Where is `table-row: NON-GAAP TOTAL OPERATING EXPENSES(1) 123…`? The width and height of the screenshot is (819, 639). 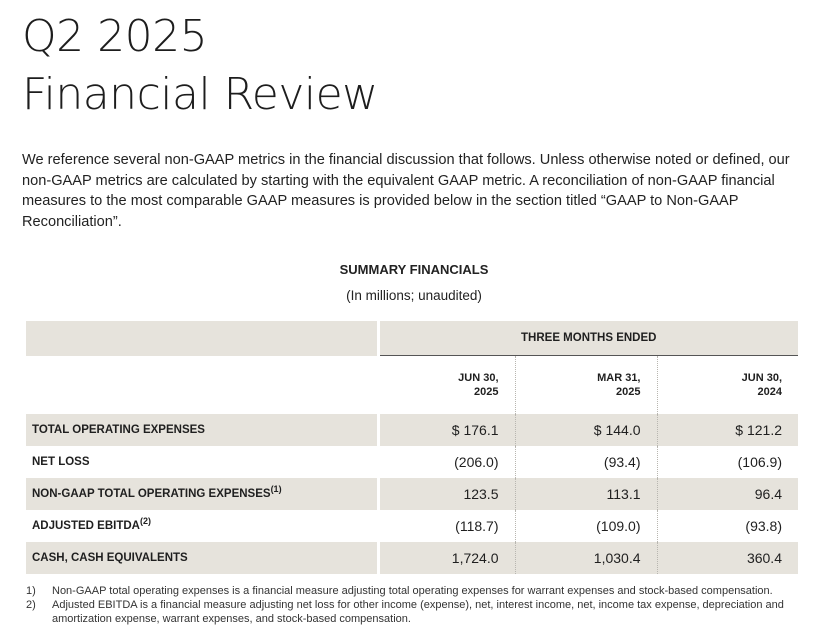
table-row: NON-GAAP TOTAL OPERATING EXPENSES(1) 123… is located at coordinates (412, 494).